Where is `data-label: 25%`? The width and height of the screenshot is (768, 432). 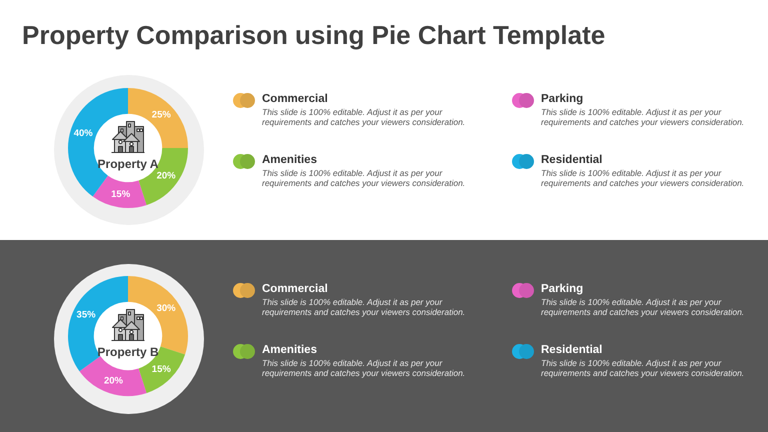
data-label: 25% is located at coordinates (162, 114).